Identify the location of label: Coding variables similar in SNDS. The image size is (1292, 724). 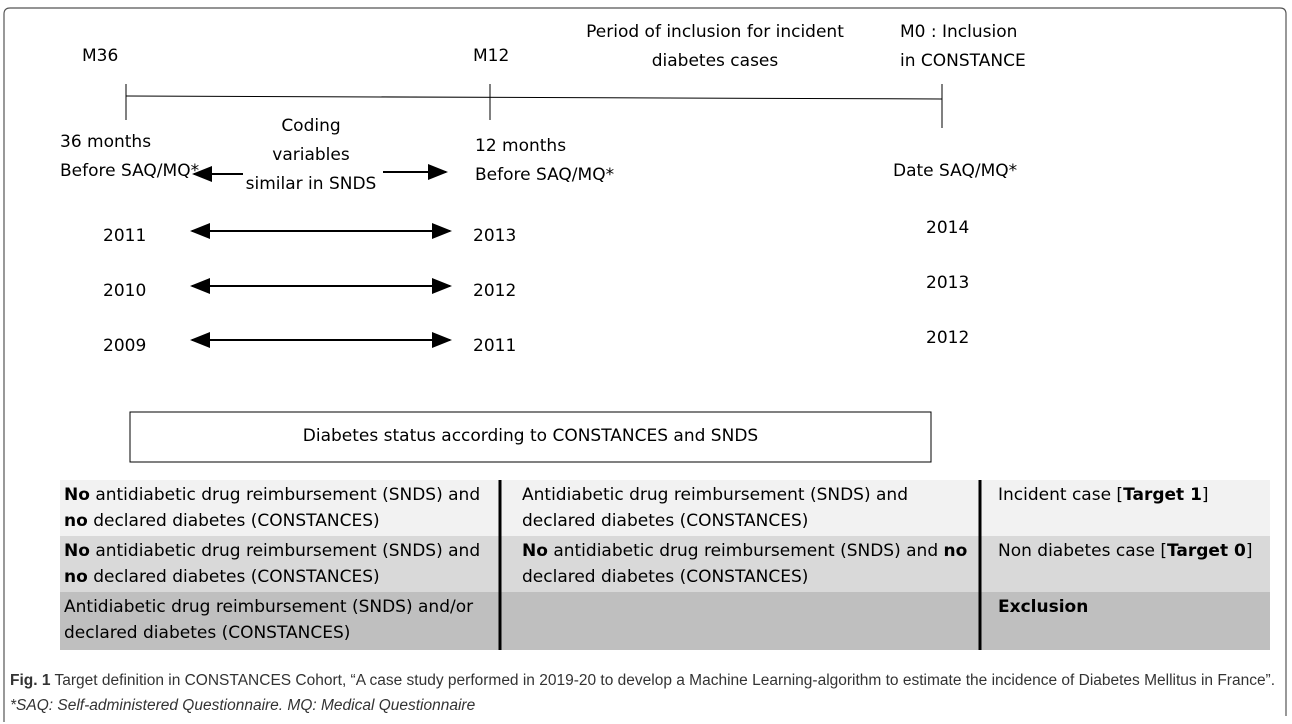
(311, 155).